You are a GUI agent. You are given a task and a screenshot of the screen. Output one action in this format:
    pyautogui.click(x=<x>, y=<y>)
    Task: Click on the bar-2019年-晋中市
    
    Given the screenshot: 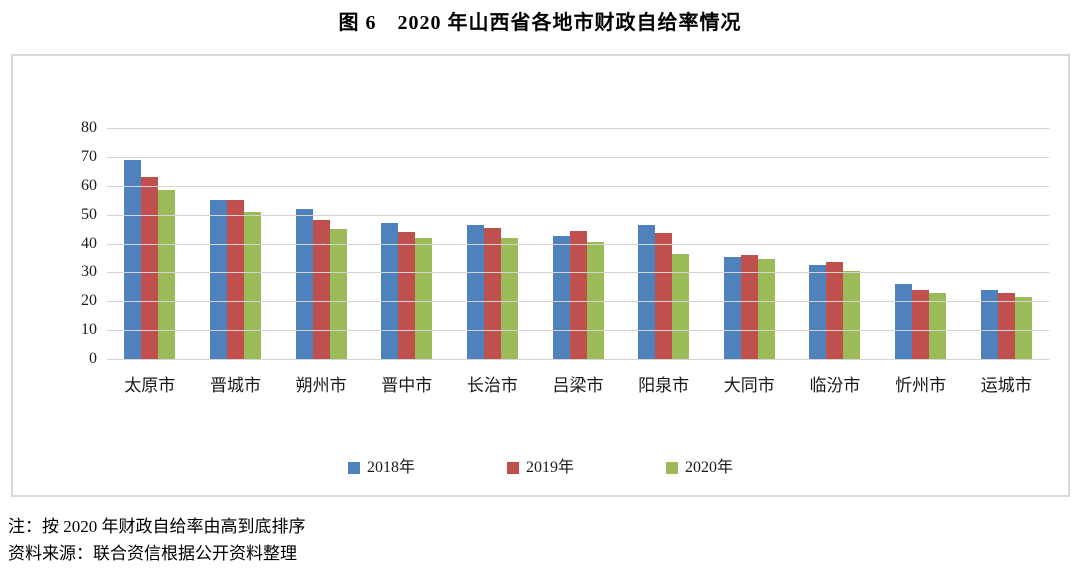 What is the action you would take?
    pyautogui.click(x=407, y=295)
    